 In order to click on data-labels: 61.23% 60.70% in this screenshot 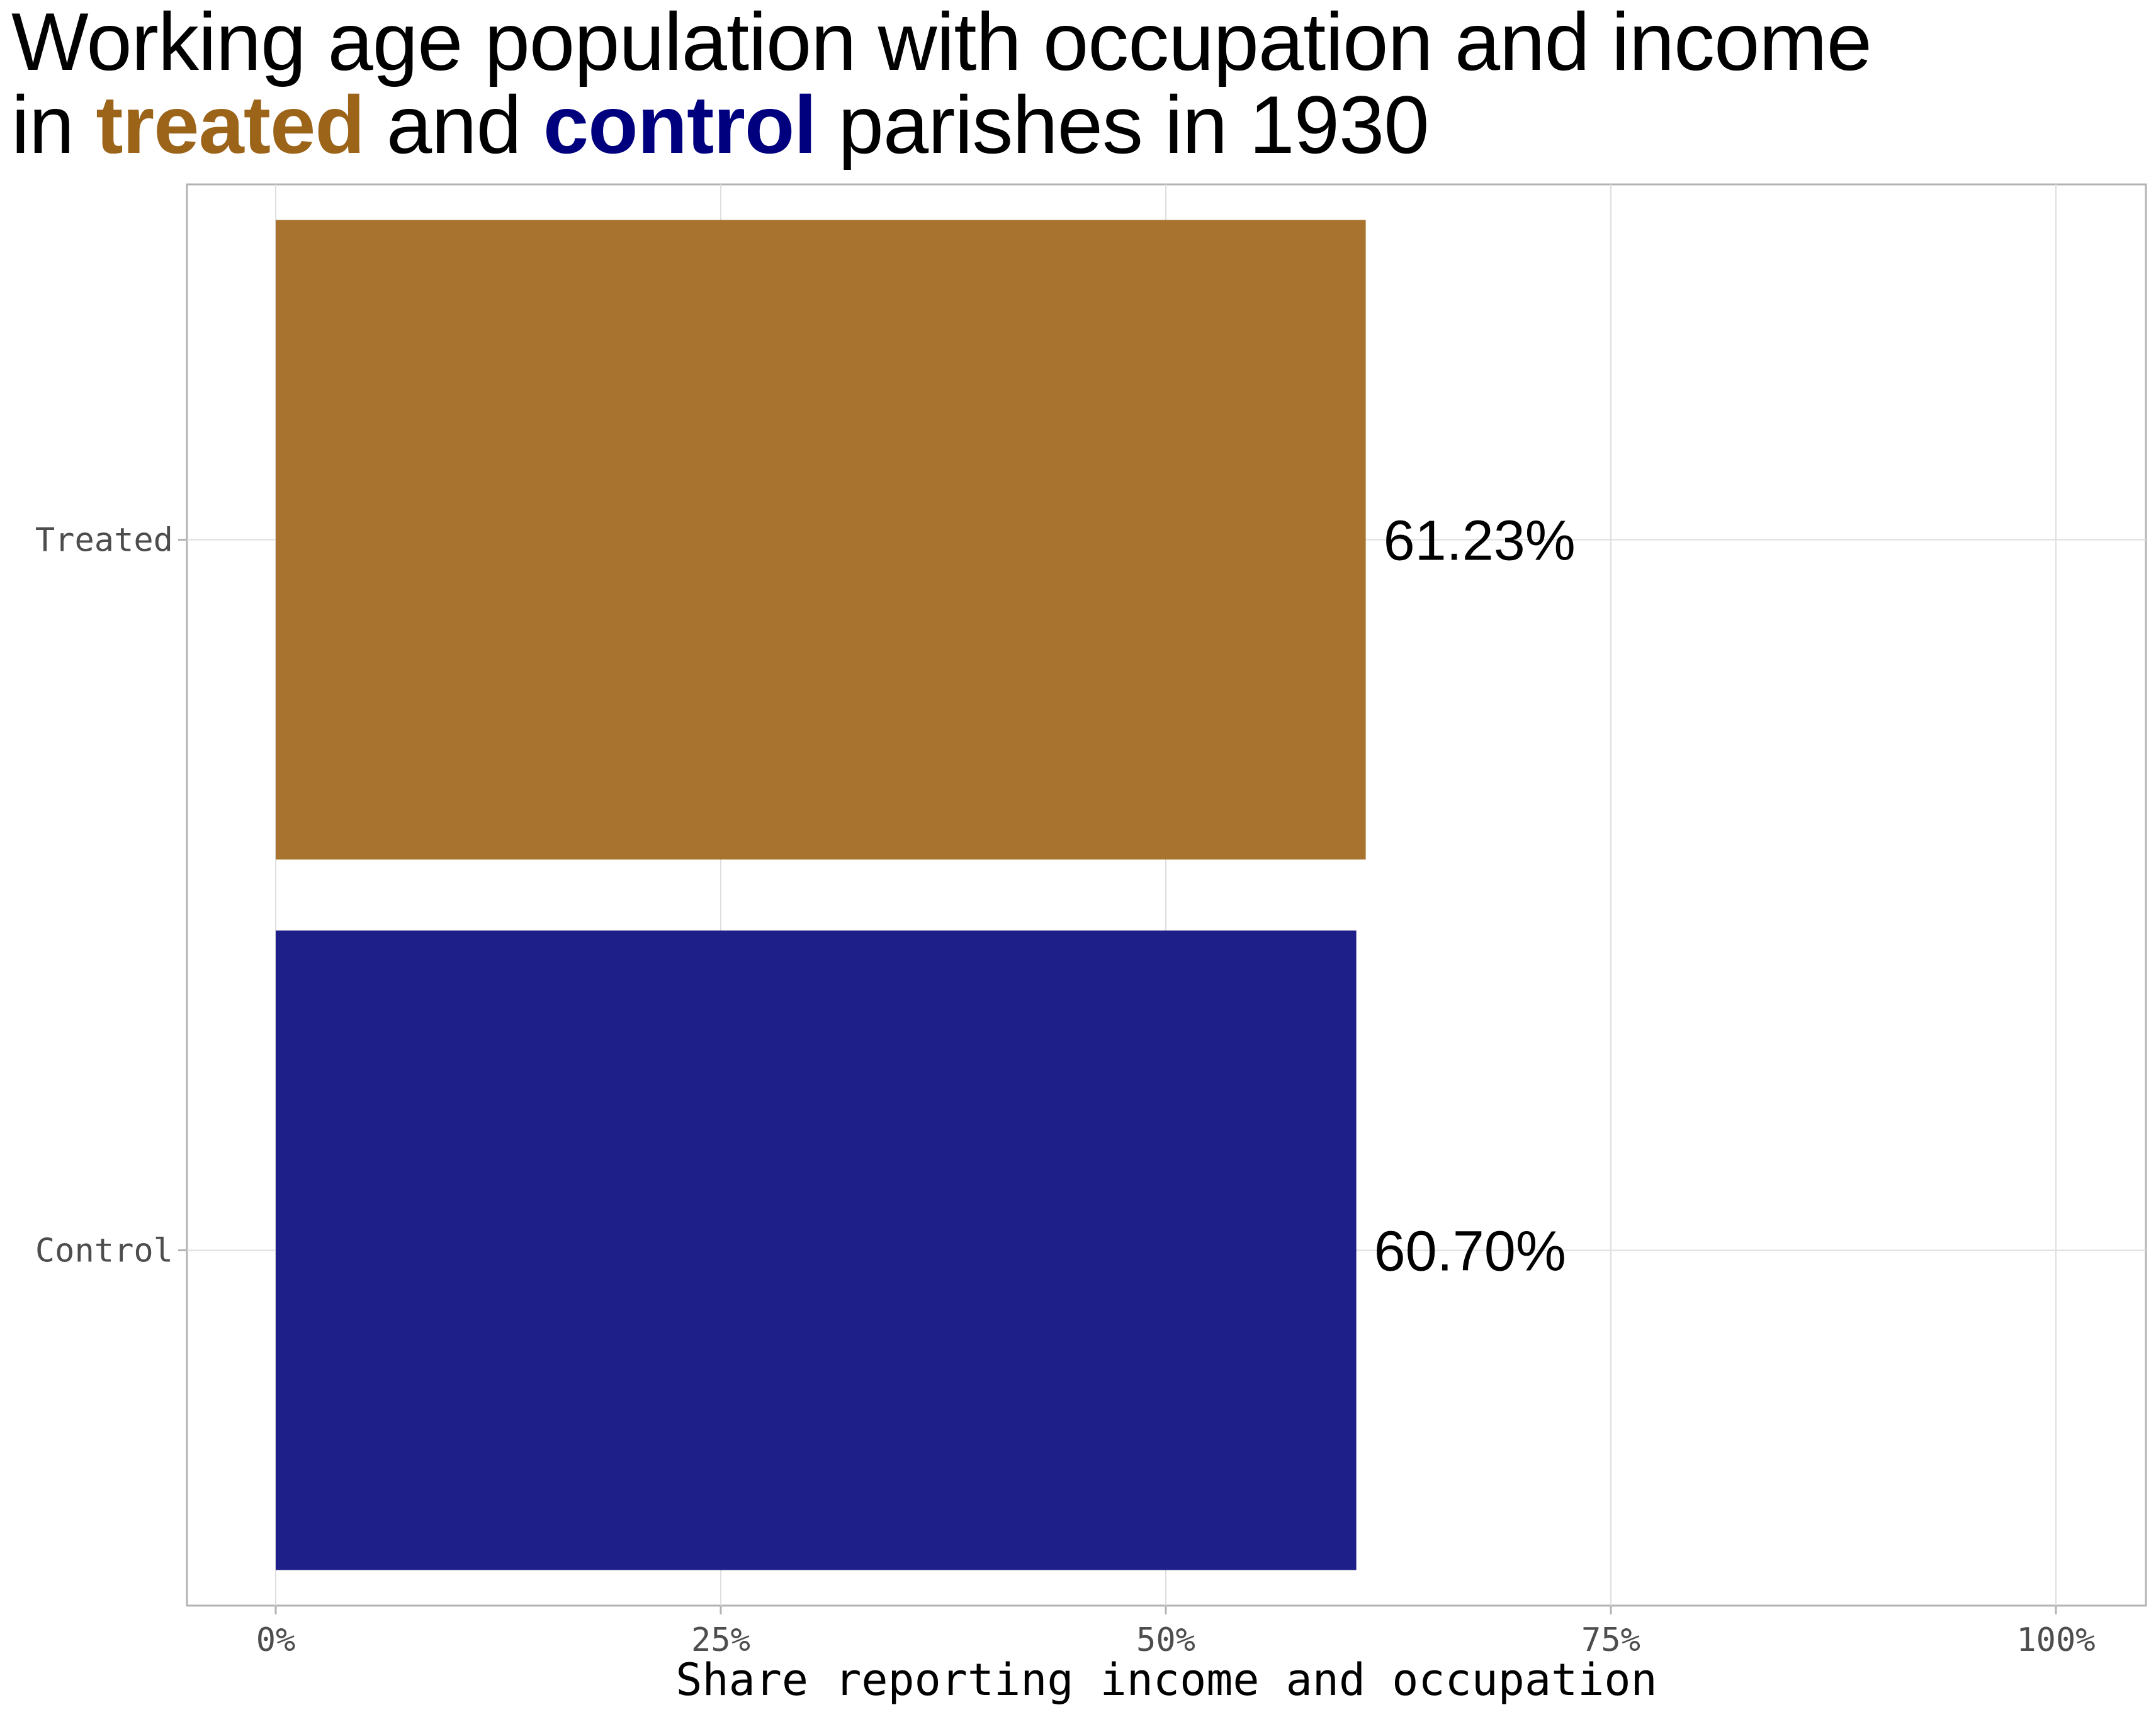, I will do `click(1475, 896)`.